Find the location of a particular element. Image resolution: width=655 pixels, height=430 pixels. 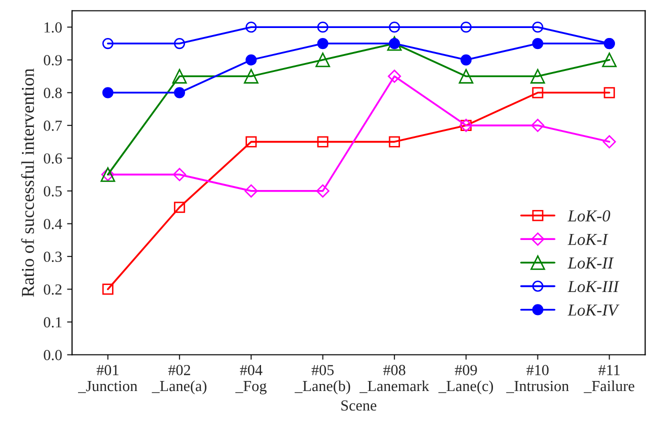

x-tick-label: #09 _Lane(c) is located at coordinates (465, 379).